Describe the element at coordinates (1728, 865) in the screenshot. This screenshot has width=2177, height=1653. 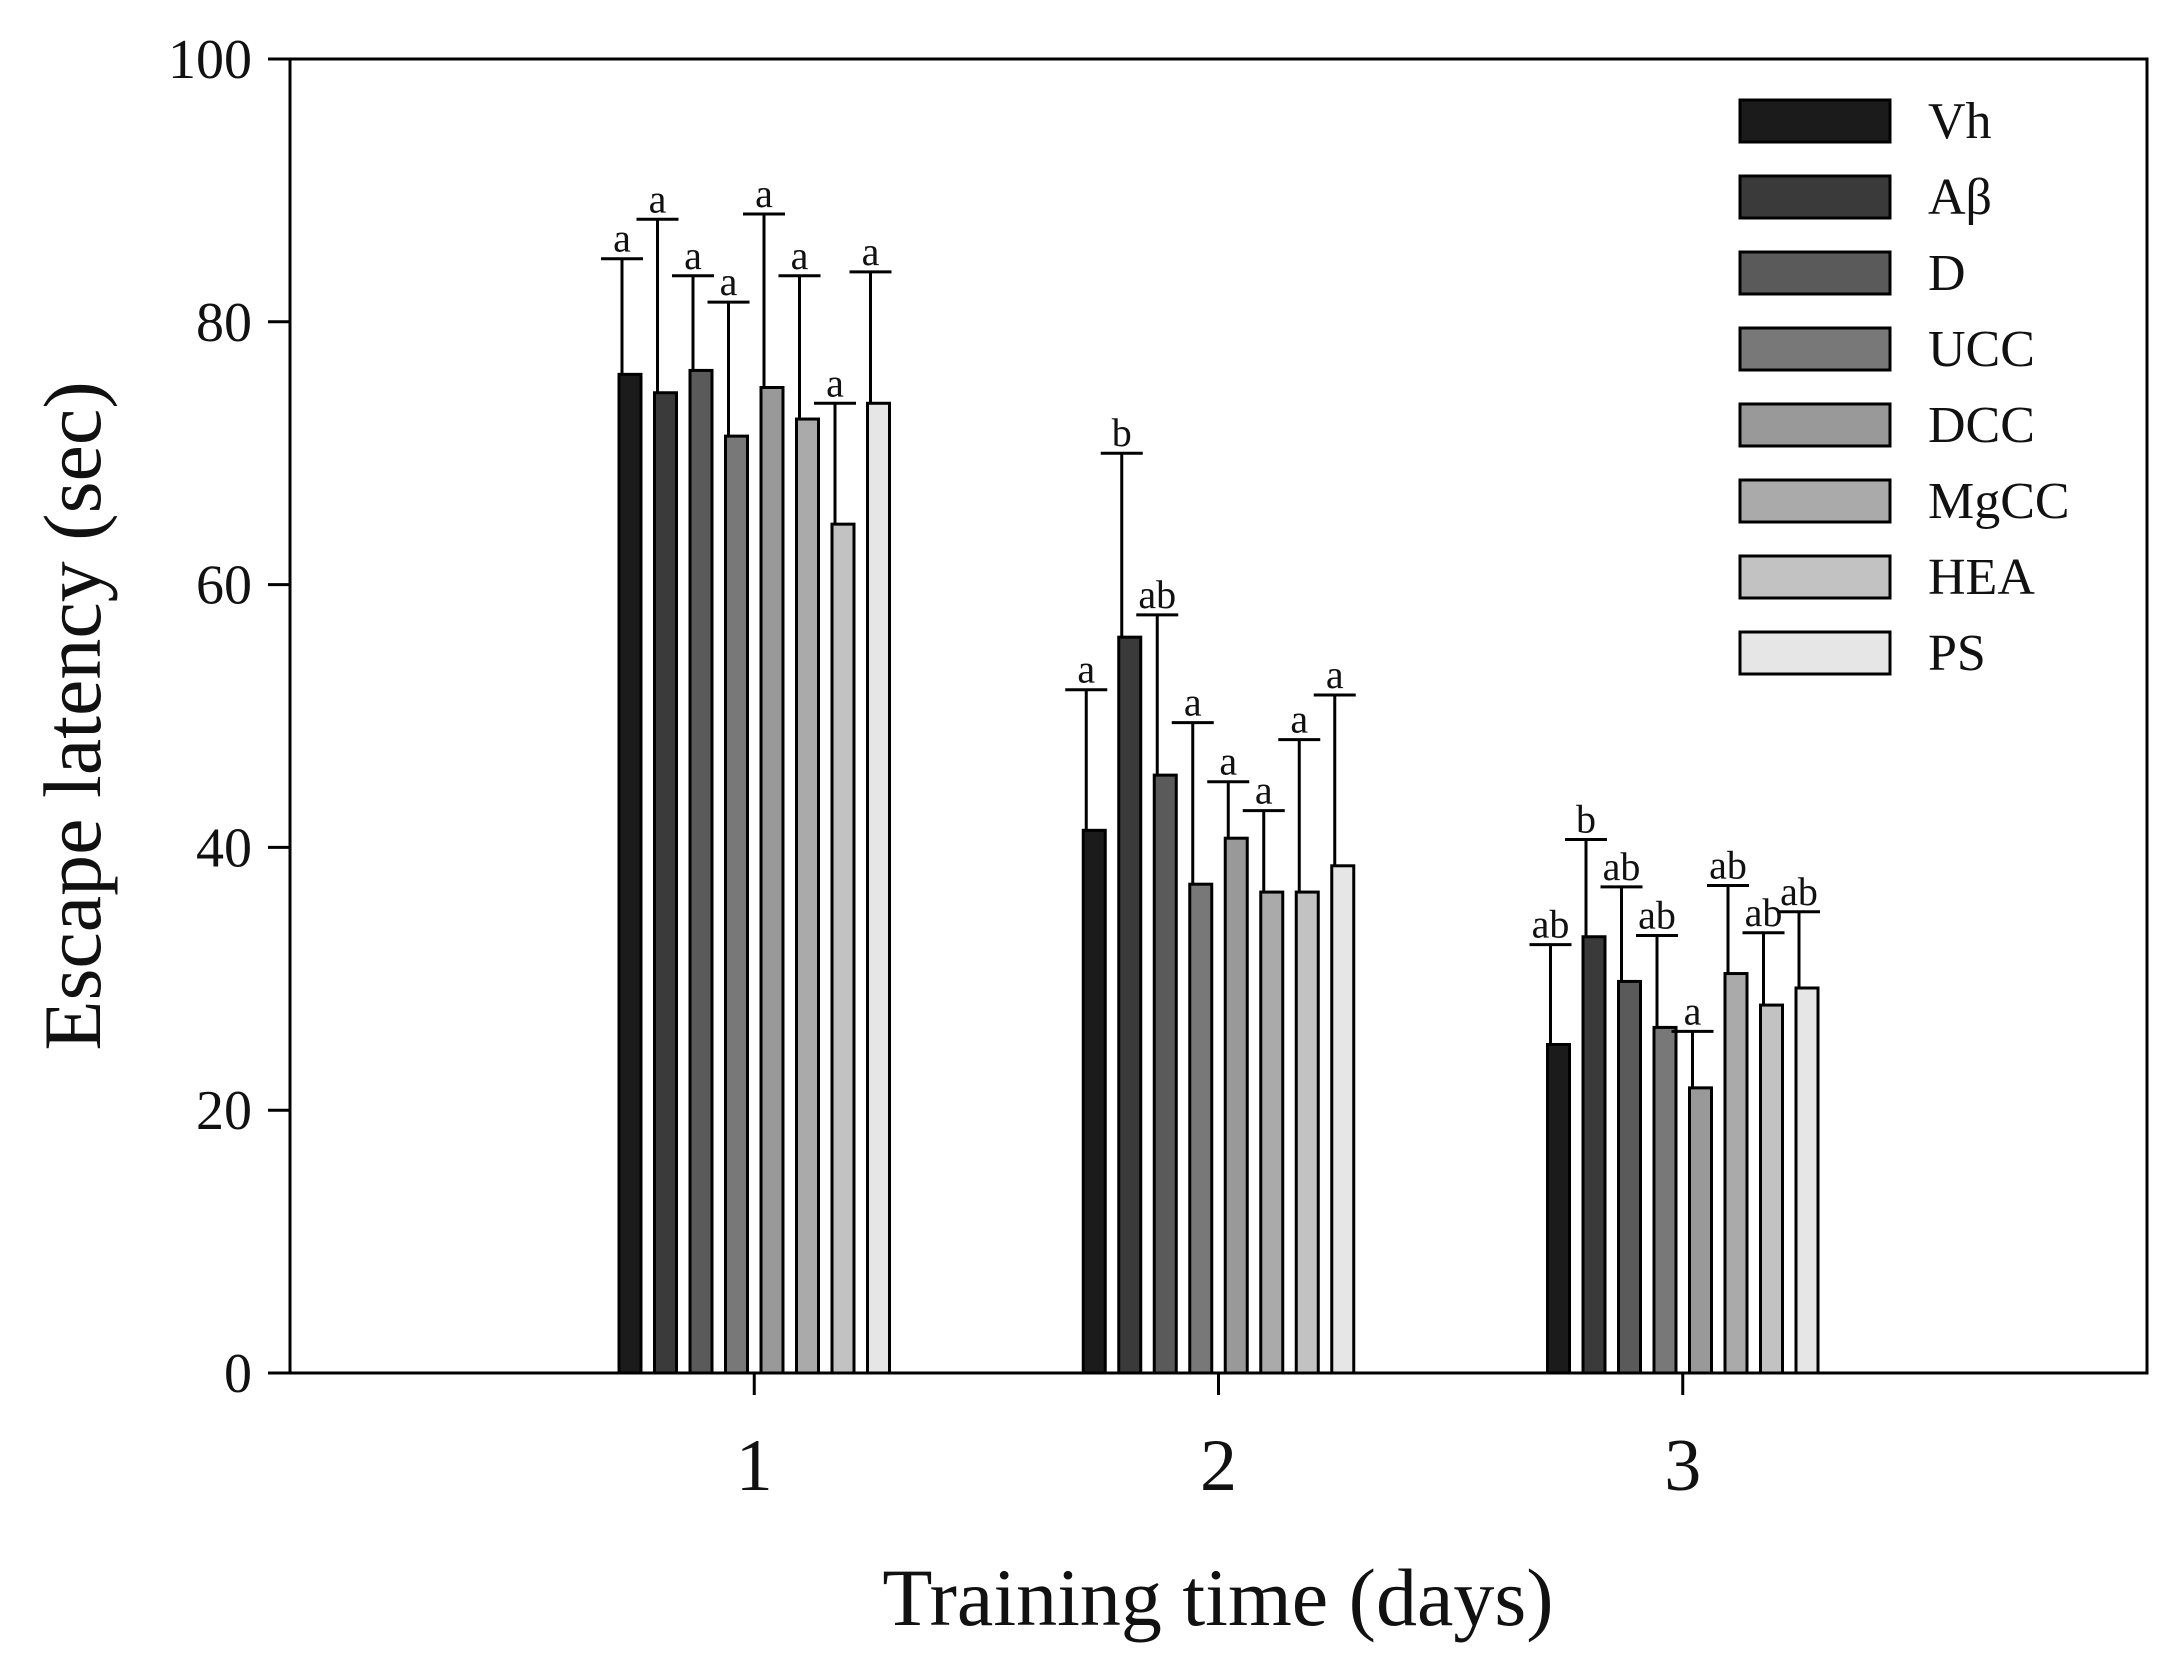
I see `sig-label-mgcc-day3: ab` at that location.